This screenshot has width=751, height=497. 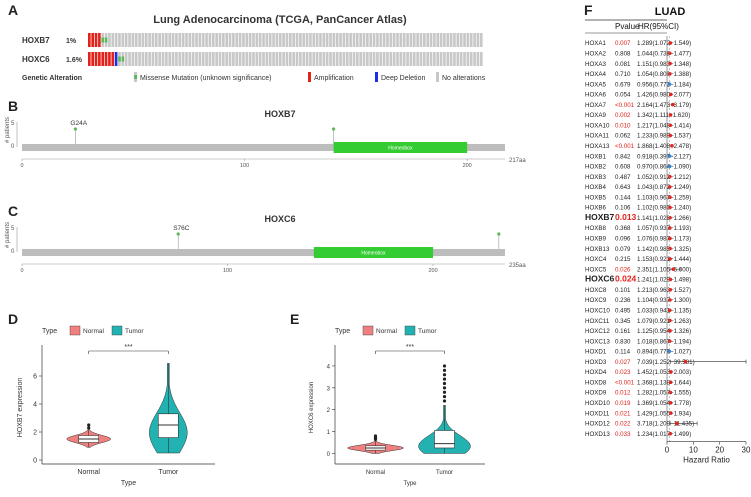 I want to click on forest-hr-text: 1.369(1.054−1.778), so click(x=664, y=403).